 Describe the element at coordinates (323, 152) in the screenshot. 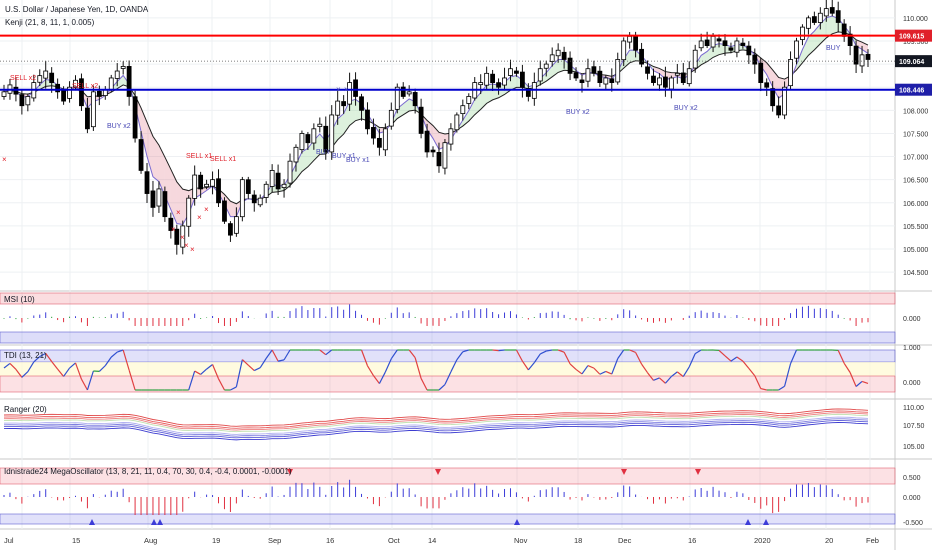

I see `signal-buy-label: BUY` at that location.